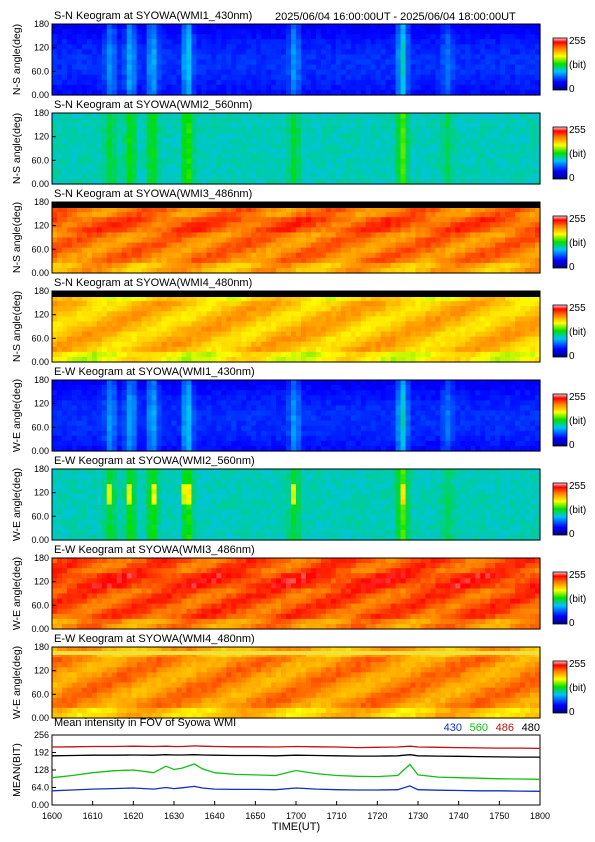 This screenshot has height=842, width=595. I want to click on y-tick-label: 120, so click(41, 137).